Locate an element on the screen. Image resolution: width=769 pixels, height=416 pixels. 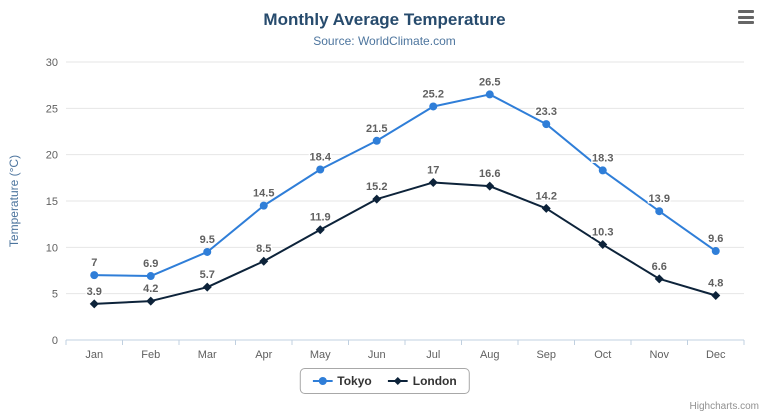
data-label: 14.2 is located at coordinates (546, 196).